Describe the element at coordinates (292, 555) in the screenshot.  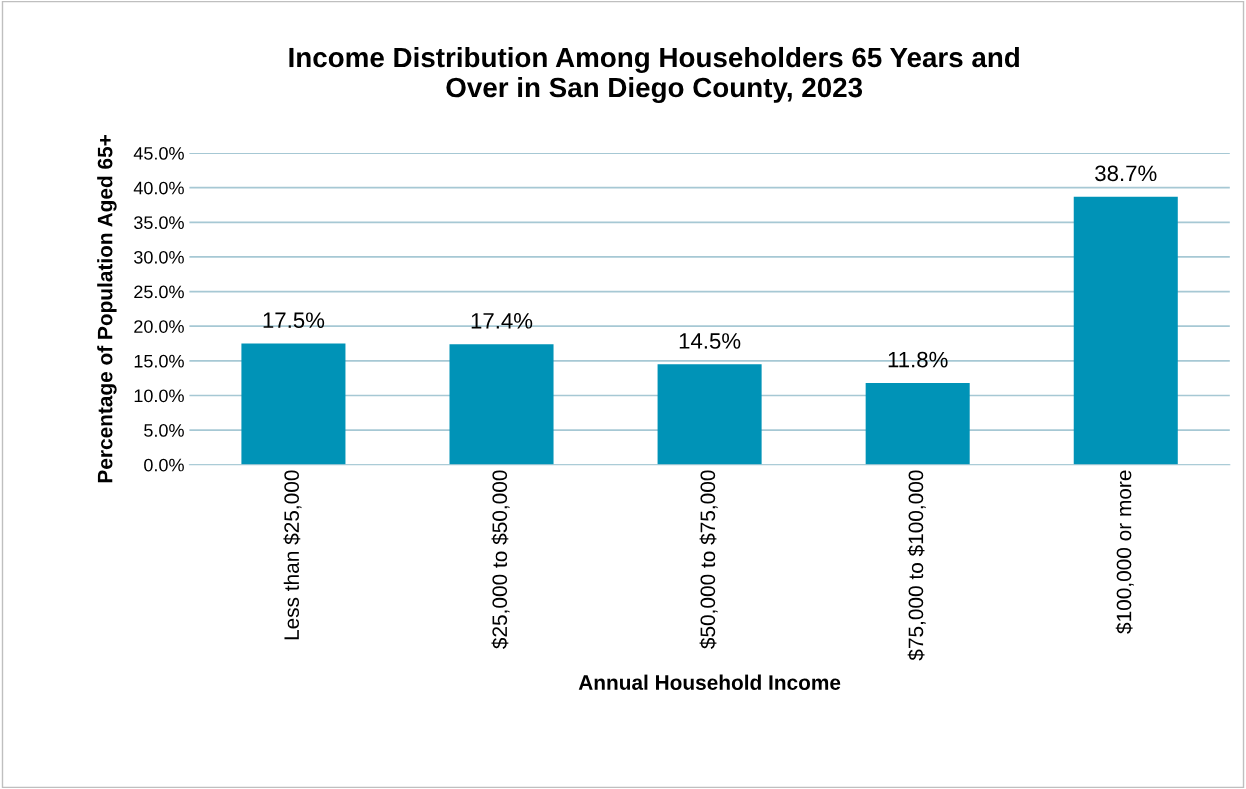
I see `x-tick-label: Less than $25,000` at that location.